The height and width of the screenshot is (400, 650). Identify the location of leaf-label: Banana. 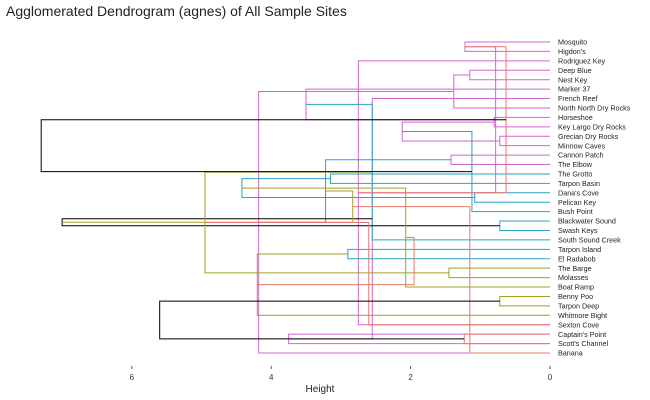
(570, 353).